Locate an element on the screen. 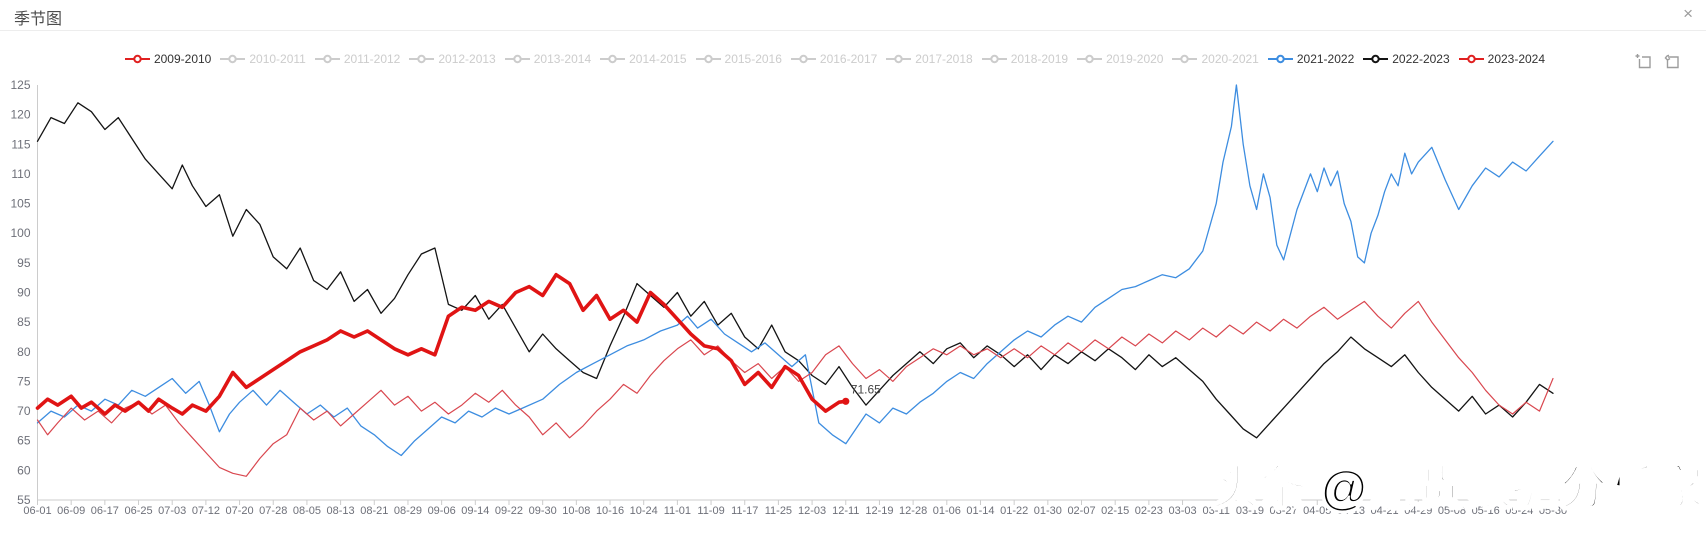  x-axis-label: 01-06 is located at coordinates (947, 511).